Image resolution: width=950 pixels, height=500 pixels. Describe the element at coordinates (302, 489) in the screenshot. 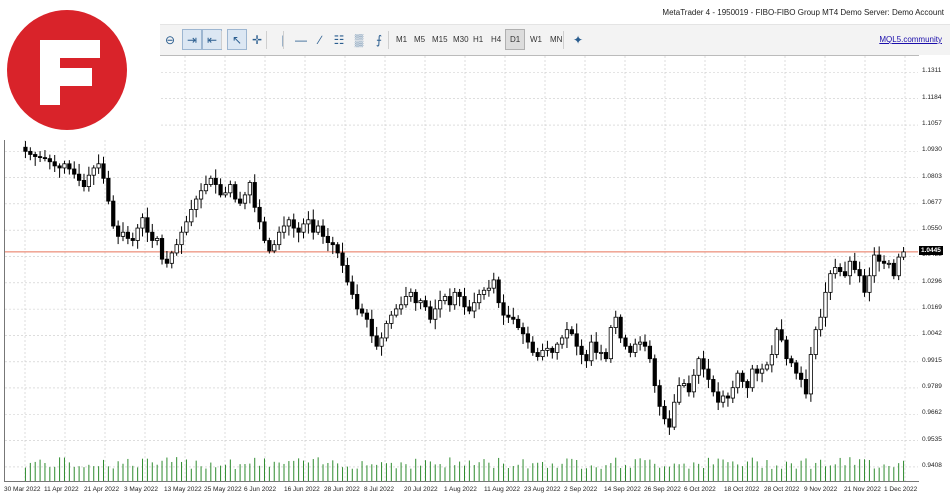

I see `date-tick-label: 16 Jun 2022` at that location.